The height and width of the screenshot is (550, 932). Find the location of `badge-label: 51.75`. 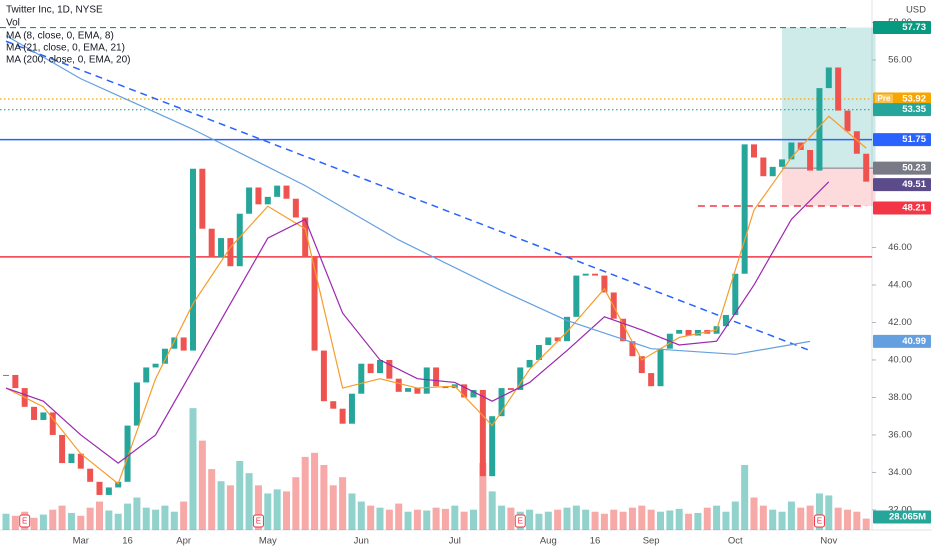

badge-label: 51.75 is located at coordinates (914, 139).